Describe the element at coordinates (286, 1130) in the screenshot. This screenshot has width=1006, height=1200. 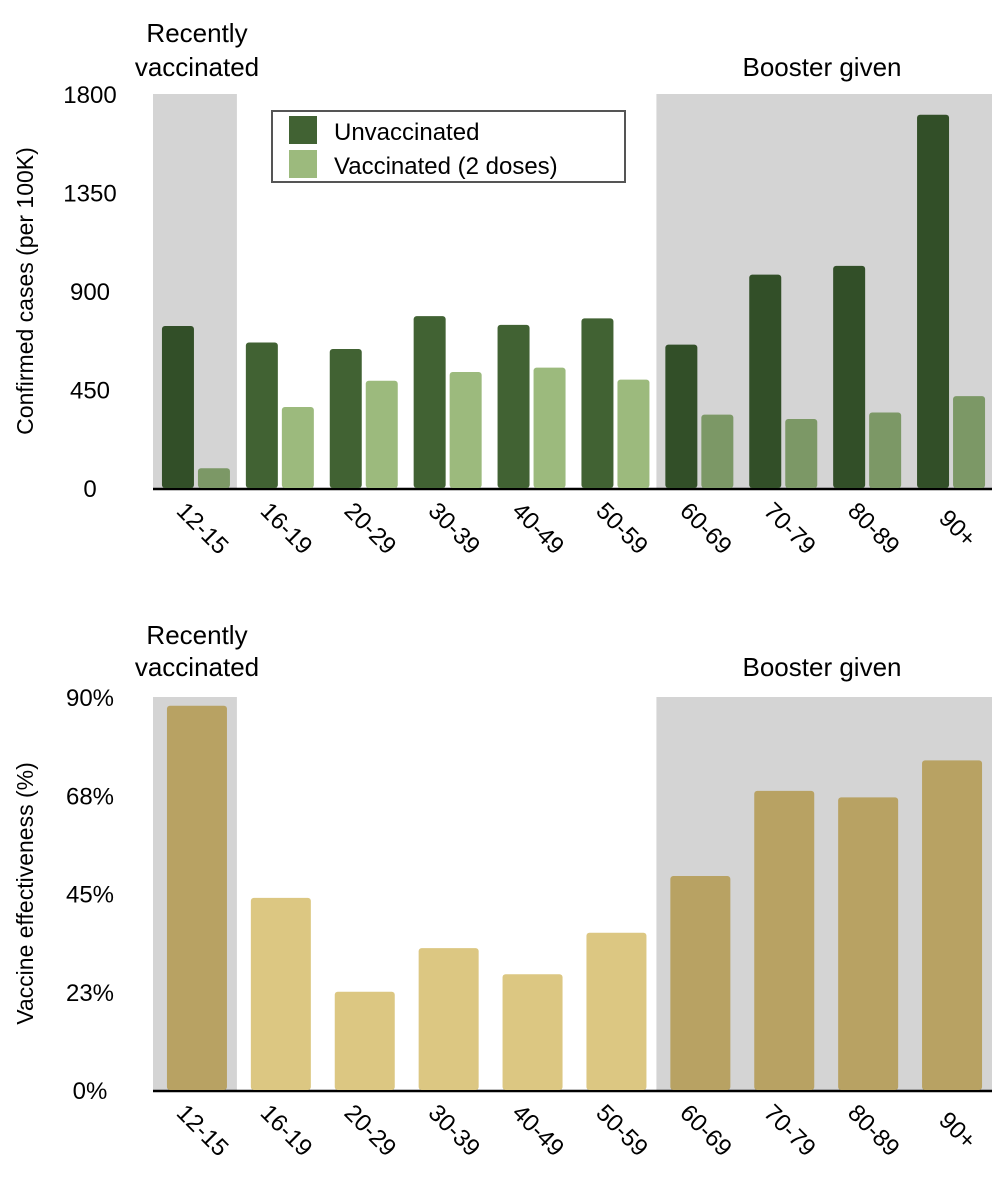
I see `effectiveness-category-label: 16-19` at that location.